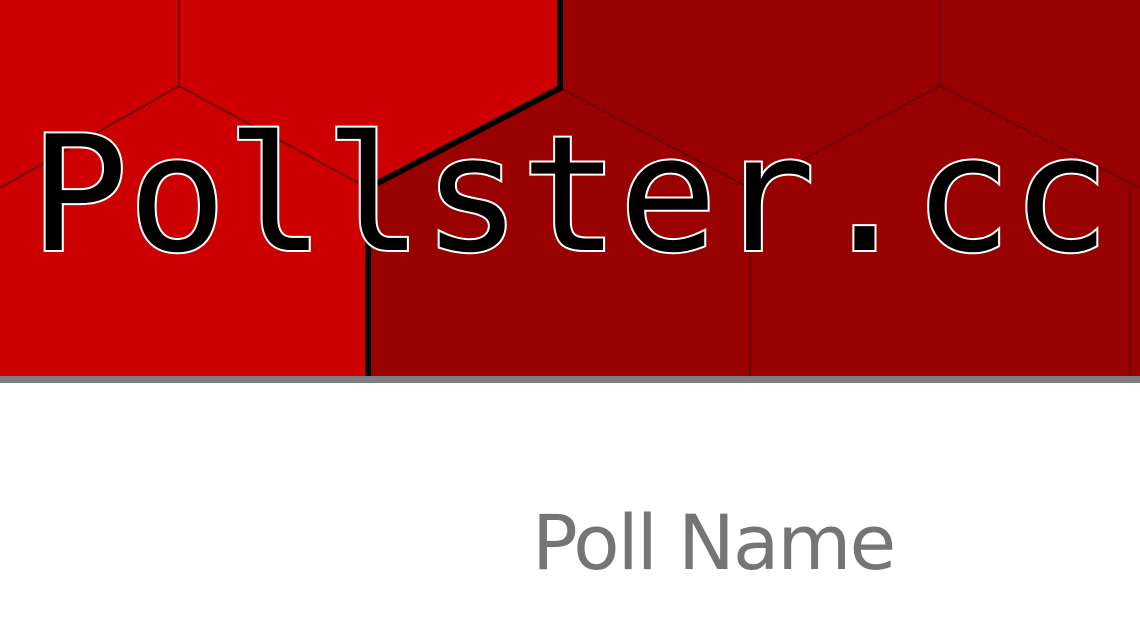  What do you see at coordinates (464, 188) in the screenshot?
I see `banner-divider-line` at bounding box center [464, 188].